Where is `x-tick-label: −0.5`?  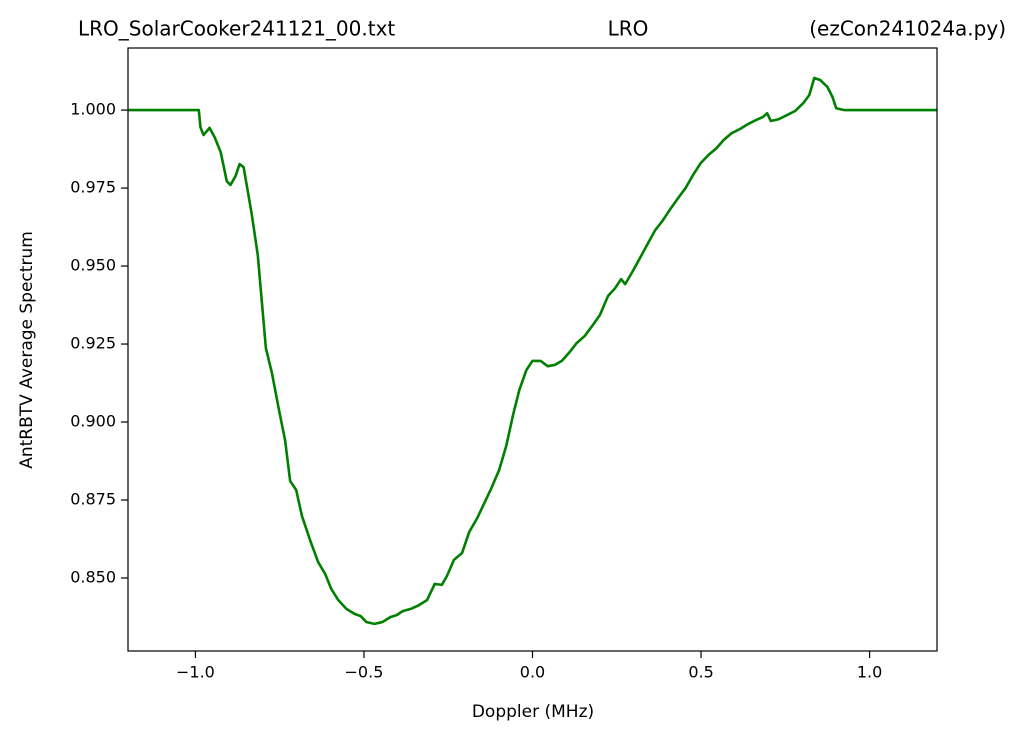
x-tick-label: −0.5 is located at coordinates (364, 672).